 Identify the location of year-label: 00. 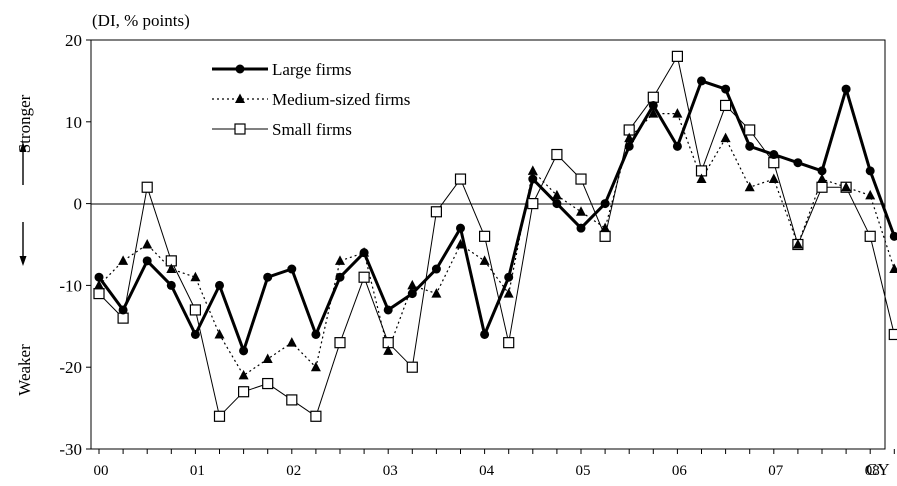
(101, 471).